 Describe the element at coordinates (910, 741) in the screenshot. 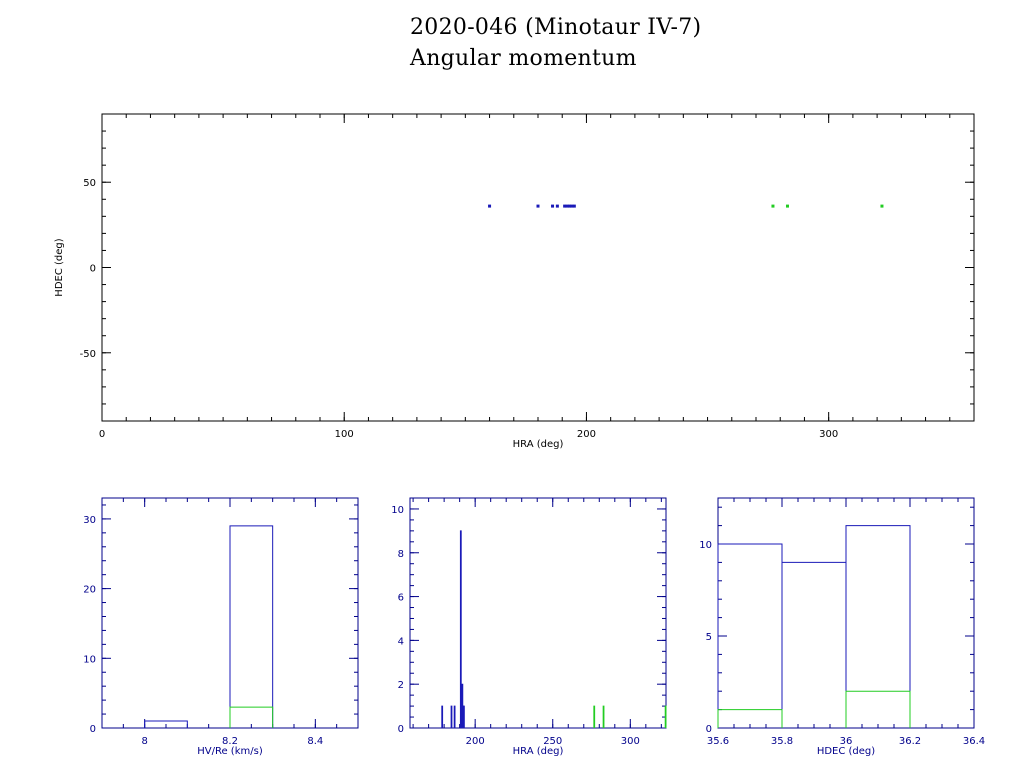

I see `x-tick-label: 36.2` at that location.